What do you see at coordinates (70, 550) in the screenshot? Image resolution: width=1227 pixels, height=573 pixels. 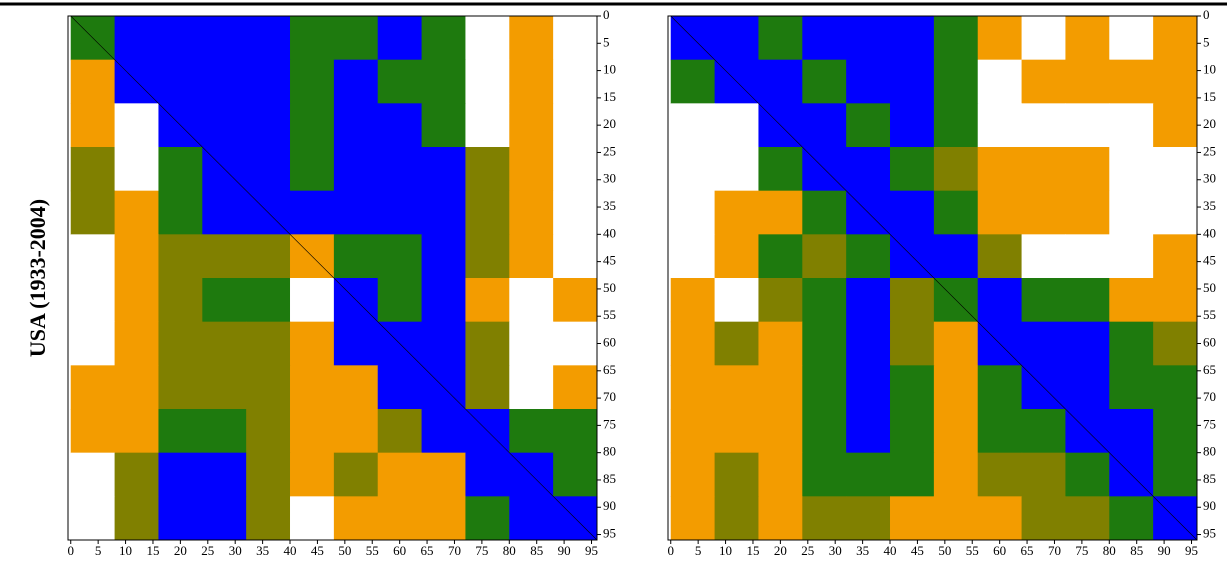 I see `x-tick-label: 0` at bounding box center [70, 550].